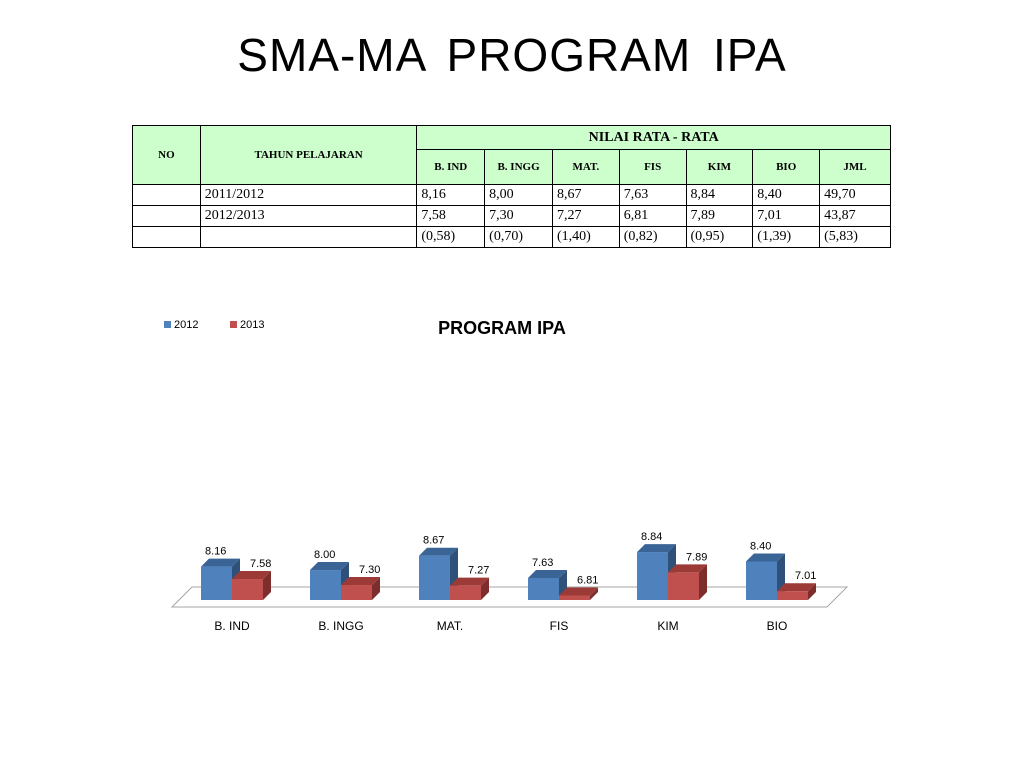 The height and width of the screenshot is (768, 1024). What do you see at coordinates (652, 167) in the screenshot?
I see `header-subject: FIS` at bounding box center [652, 167].